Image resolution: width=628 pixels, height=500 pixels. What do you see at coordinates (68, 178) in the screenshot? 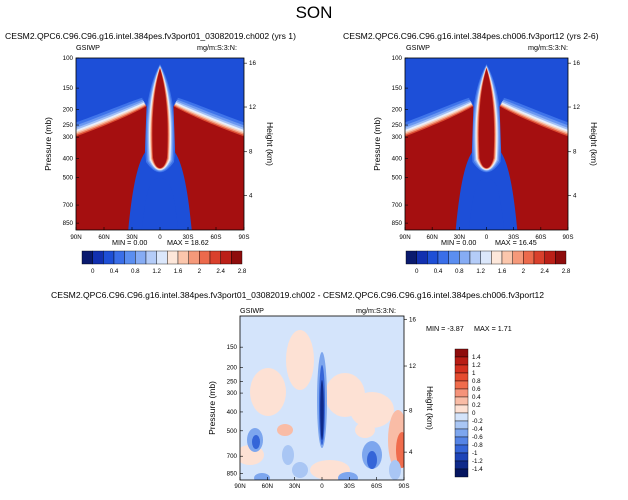
I see `panel1-ytick-label-6: 500` at bounding box center [68, 178].